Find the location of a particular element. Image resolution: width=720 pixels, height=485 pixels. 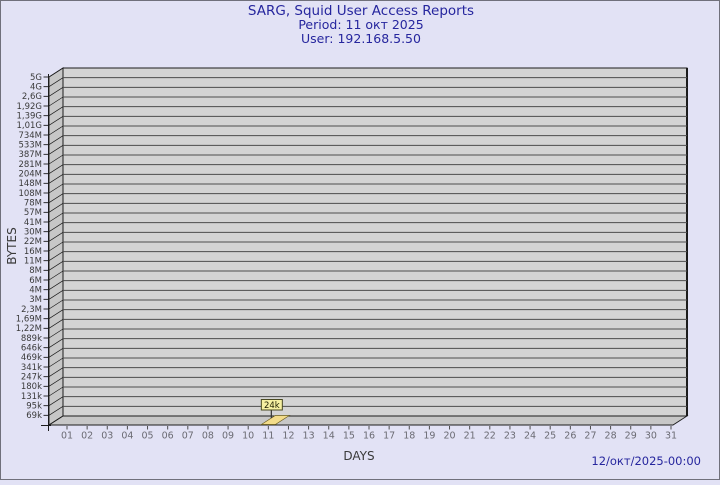

report-period: Period: 11 окт 2025 is located at coordinates (361, 25).